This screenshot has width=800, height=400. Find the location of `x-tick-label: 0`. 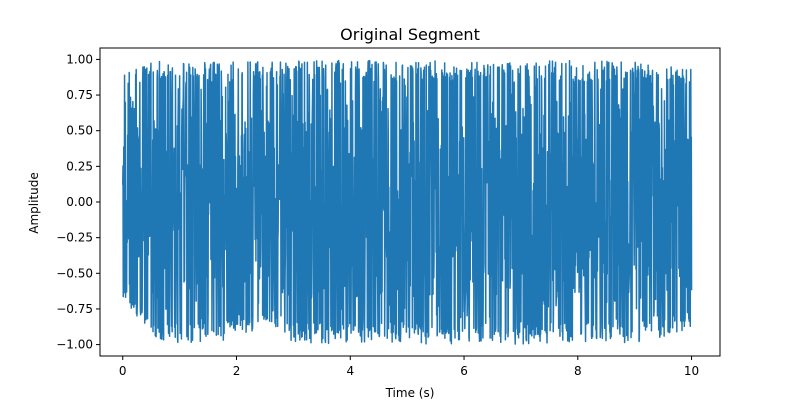

x-tick-label: 0 is located at coordinates (123, 371).